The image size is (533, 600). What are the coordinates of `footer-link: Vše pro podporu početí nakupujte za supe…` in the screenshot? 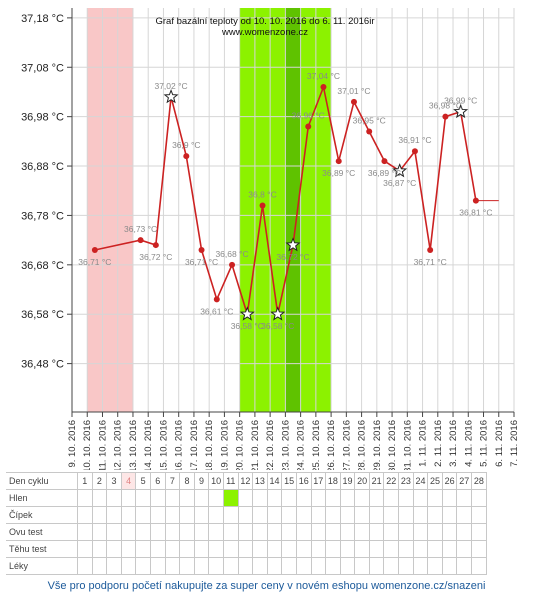 It's located at (266, 586).